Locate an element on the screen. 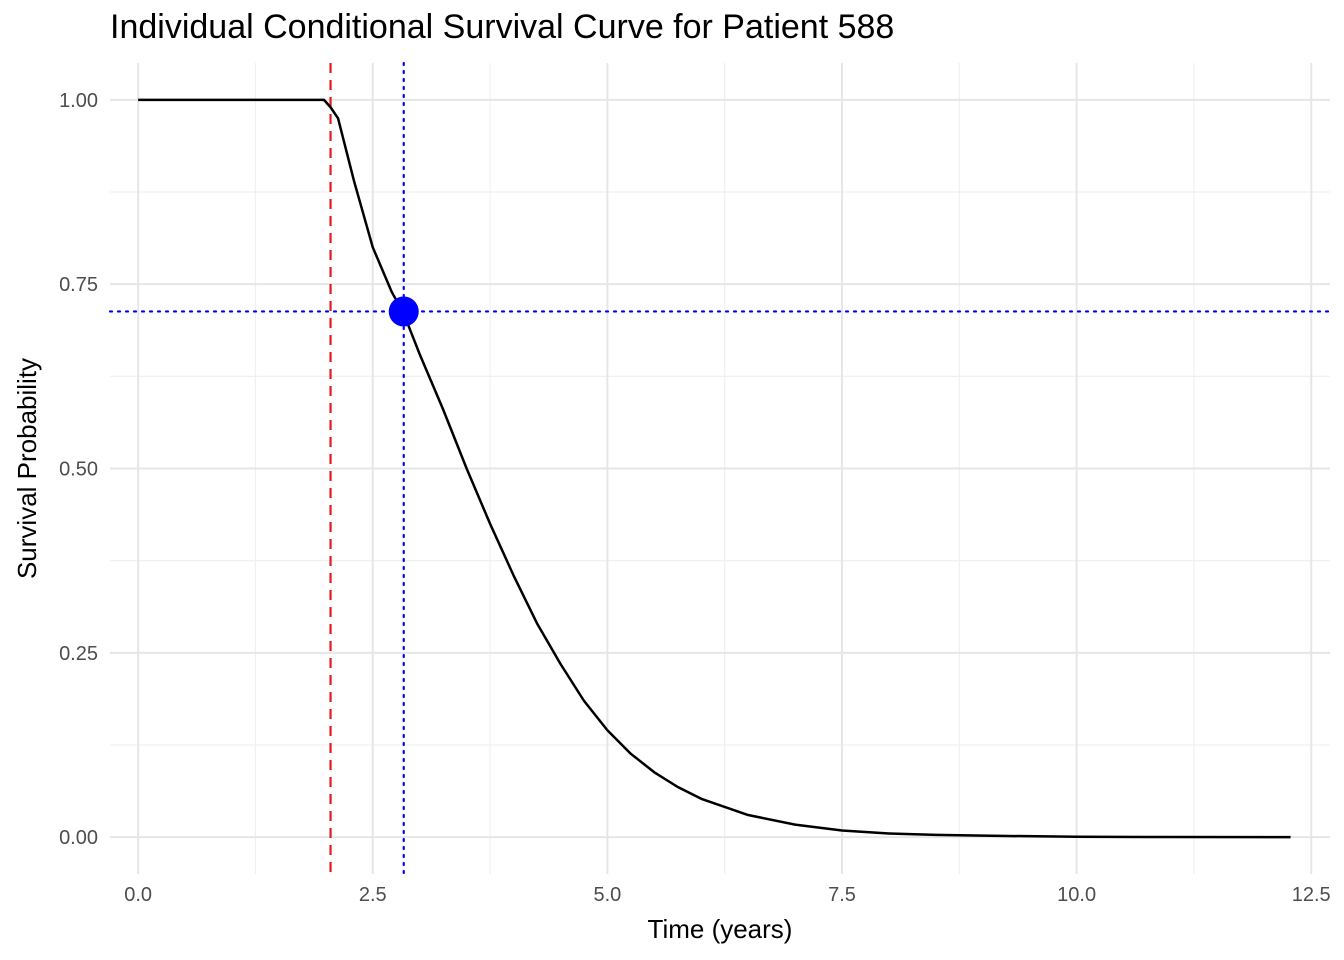  x-axis-title: Time (years) is located at coordinates (720, 929).